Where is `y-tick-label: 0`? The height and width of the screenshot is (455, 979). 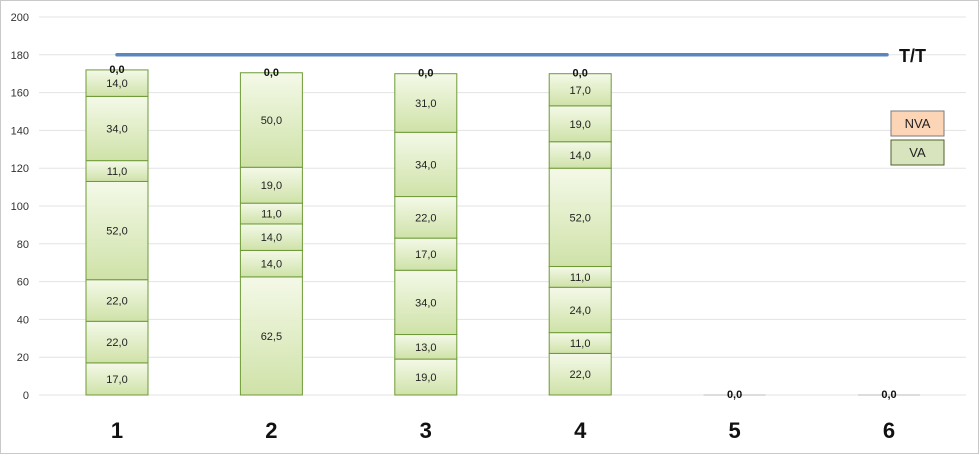 y-tick-label: 0 is located at coordinates (26, 396).